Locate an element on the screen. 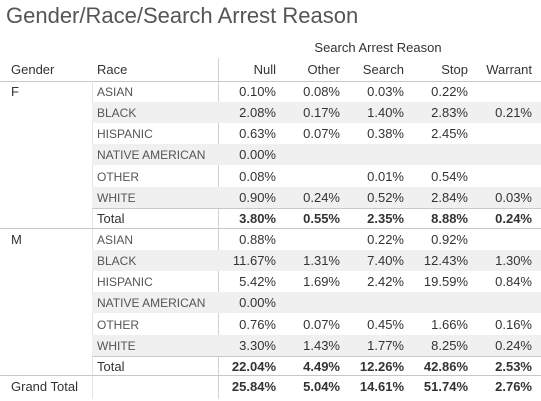 The width and height of the screenshot is (541, 401). table-row: ASIAN 0.88% 0.22% 0.92% is located at coordinates (270, 239).